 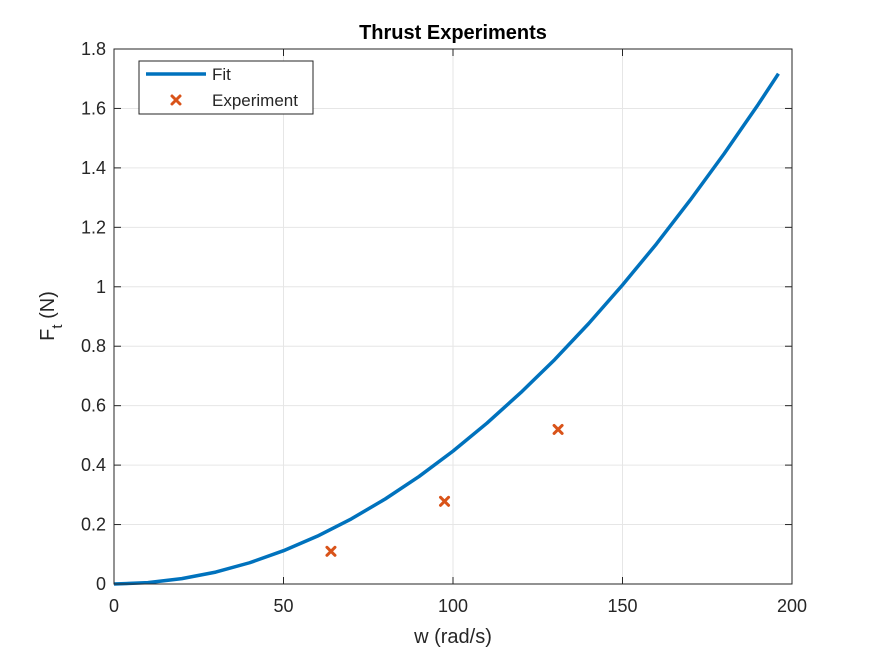 I want to click on y-tick-label: 0.8, so click(x=93, y=346).